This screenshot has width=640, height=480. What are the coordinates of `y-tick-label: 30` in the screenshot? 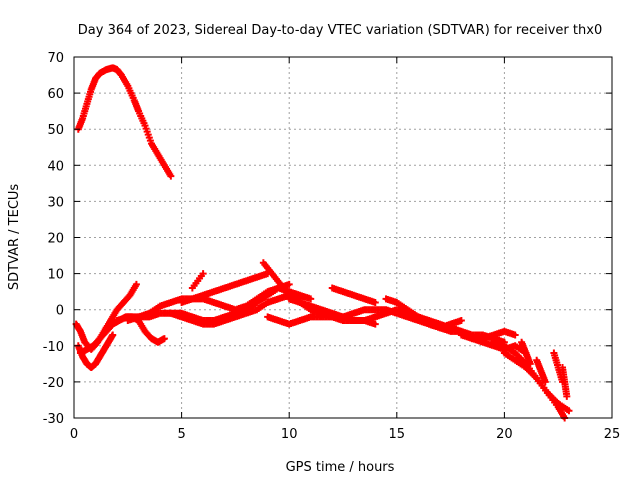 It's located at (55, 202).